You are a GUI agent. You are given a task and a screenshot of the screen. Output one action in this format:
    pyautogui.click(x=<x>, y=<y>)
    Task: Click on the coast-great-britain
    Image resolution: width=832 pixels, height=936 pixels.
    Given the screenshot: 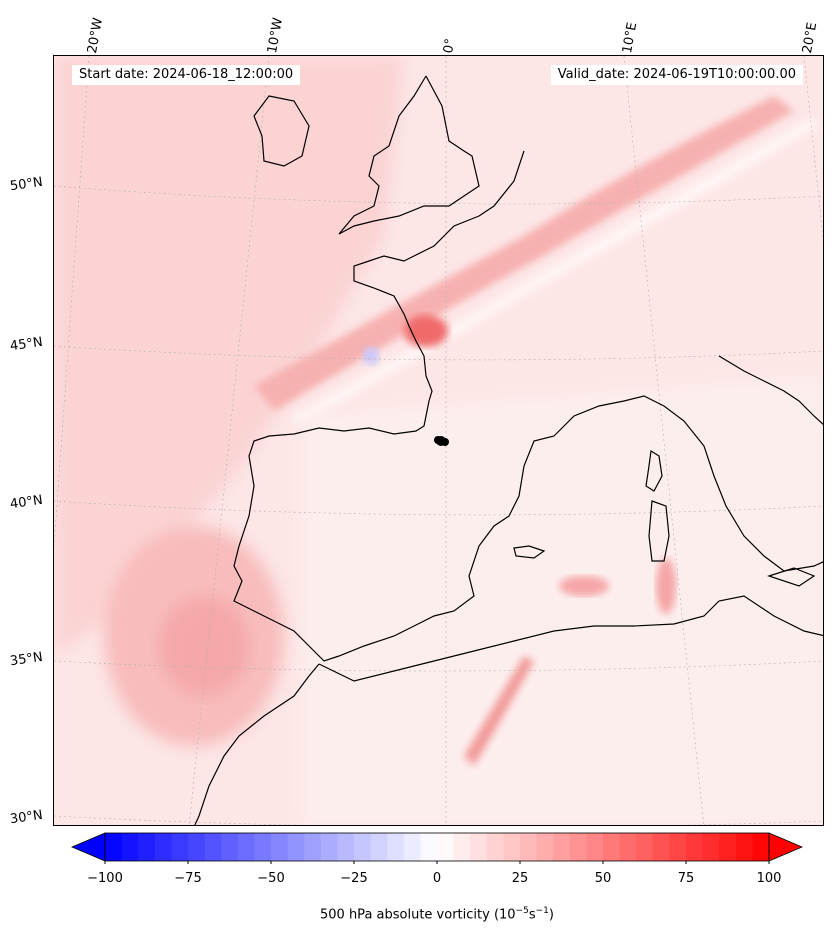 What is the action you would take?
    pyautogui.click(x=409, y=155)
    